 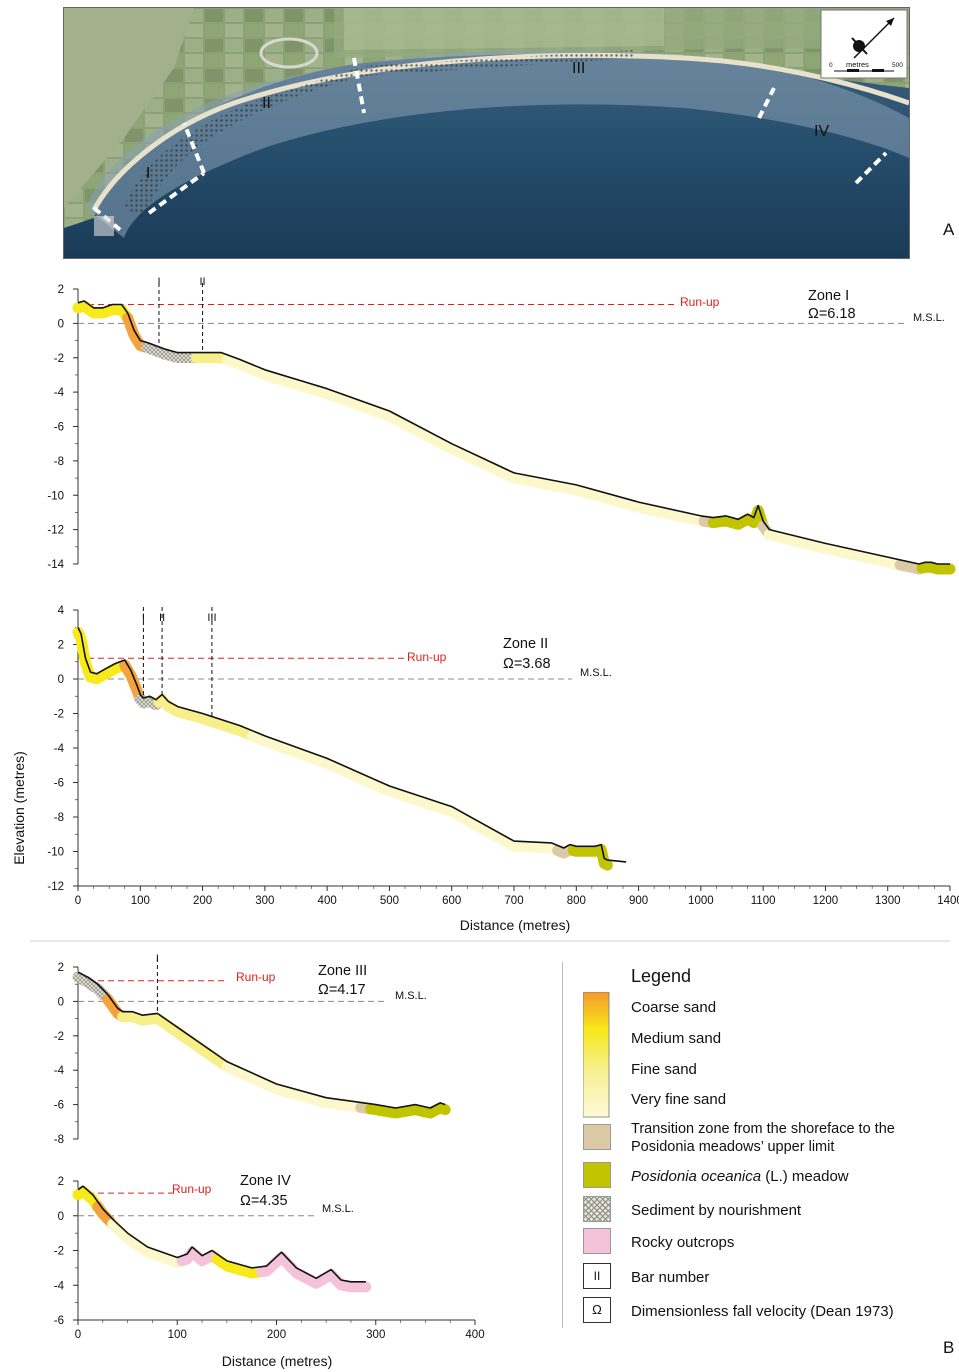 I want to click on legend-fine-sand: Fine sand, so click(x=664, y=1069).